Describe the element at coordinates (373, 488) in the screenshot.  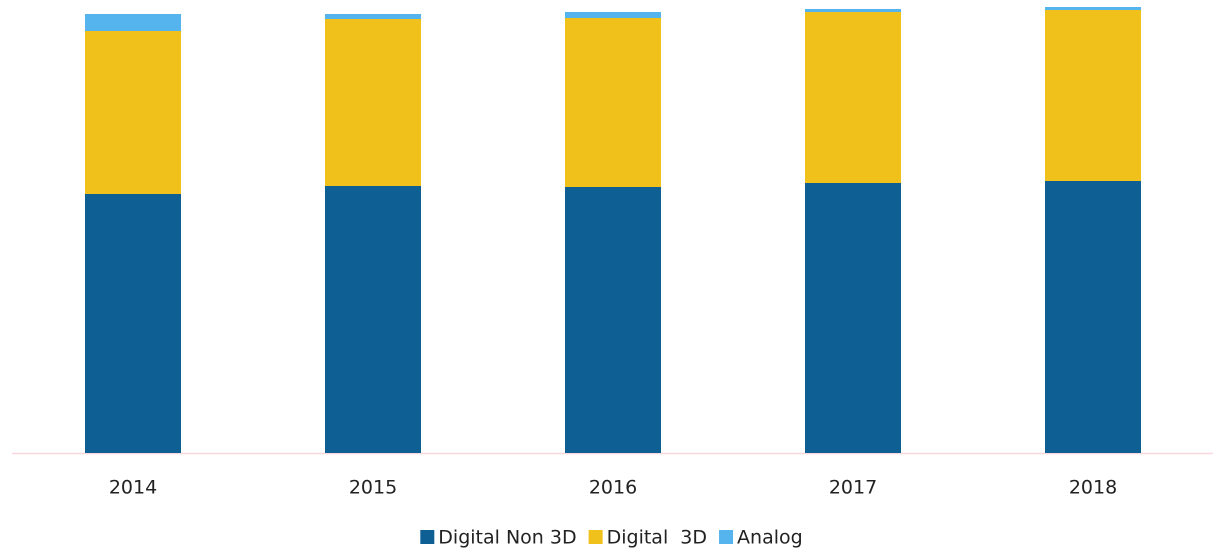
I see `x-tick-label: 2015` at that location.